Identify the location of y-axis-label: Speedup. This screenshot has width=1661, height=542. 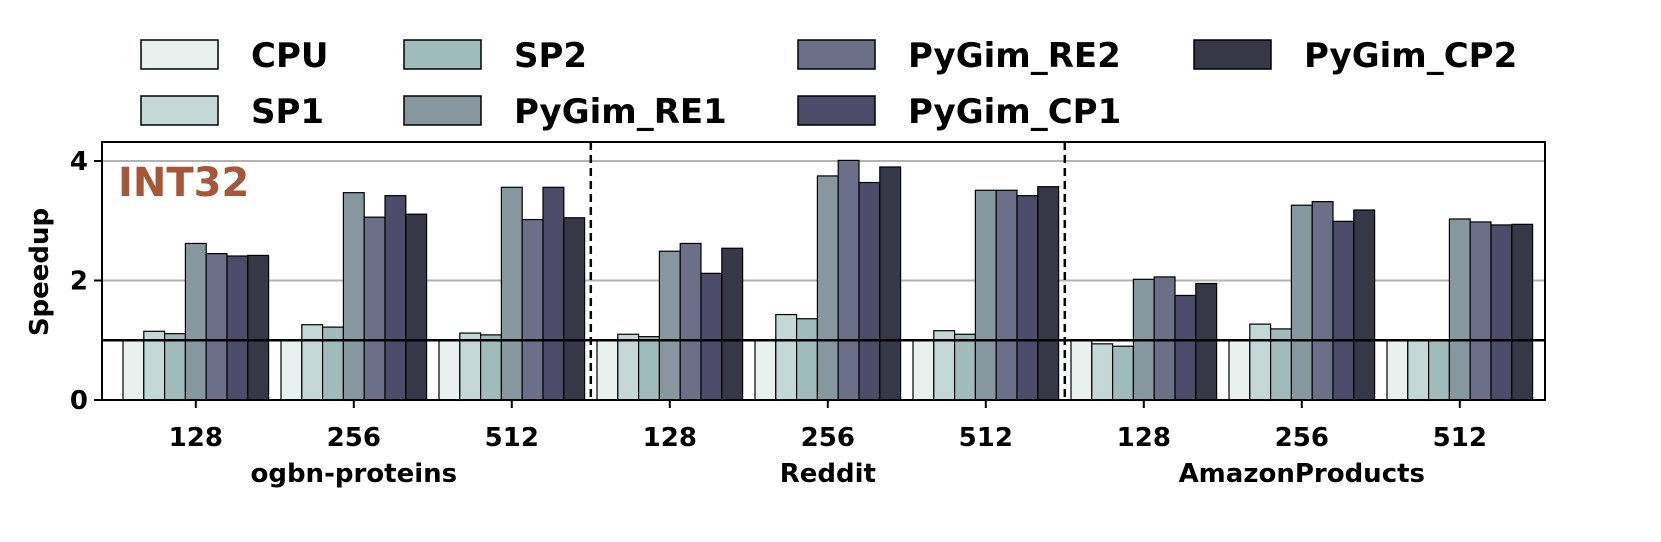
(40, 272).